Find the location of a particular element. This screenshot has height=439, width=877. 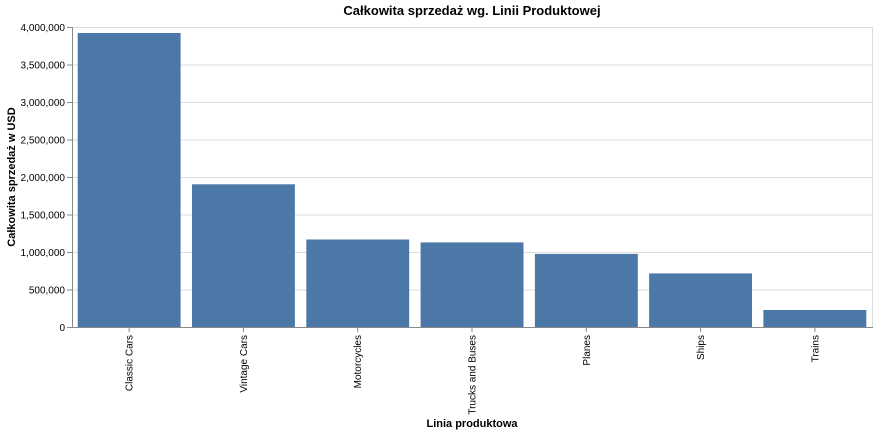

x-tick-label: Vintage Cars is located at coordinates (244, 364).